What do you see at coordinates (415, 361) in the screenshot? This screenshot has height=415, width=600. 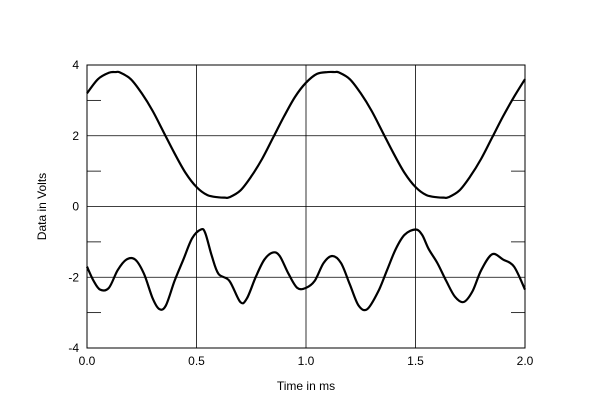 I see `x-tick-label: 1.5` at bounding box center [415, 361].